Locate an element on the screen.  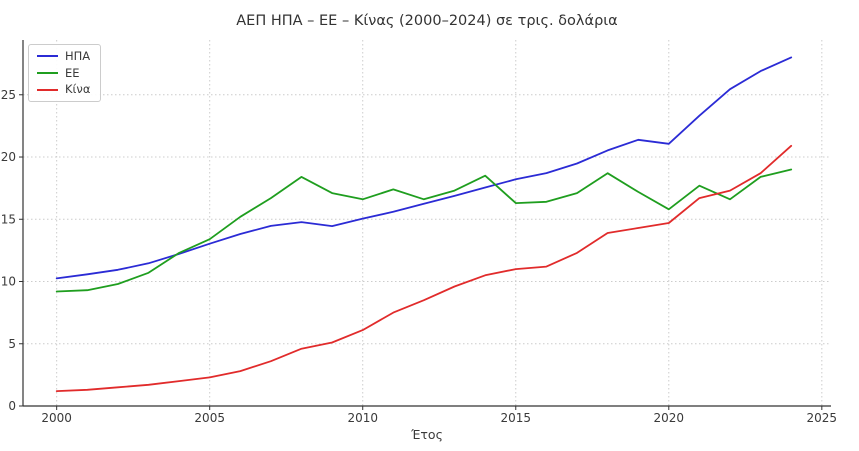
x-tick-label-2015: 2015 is located at coordinates (515, 418).